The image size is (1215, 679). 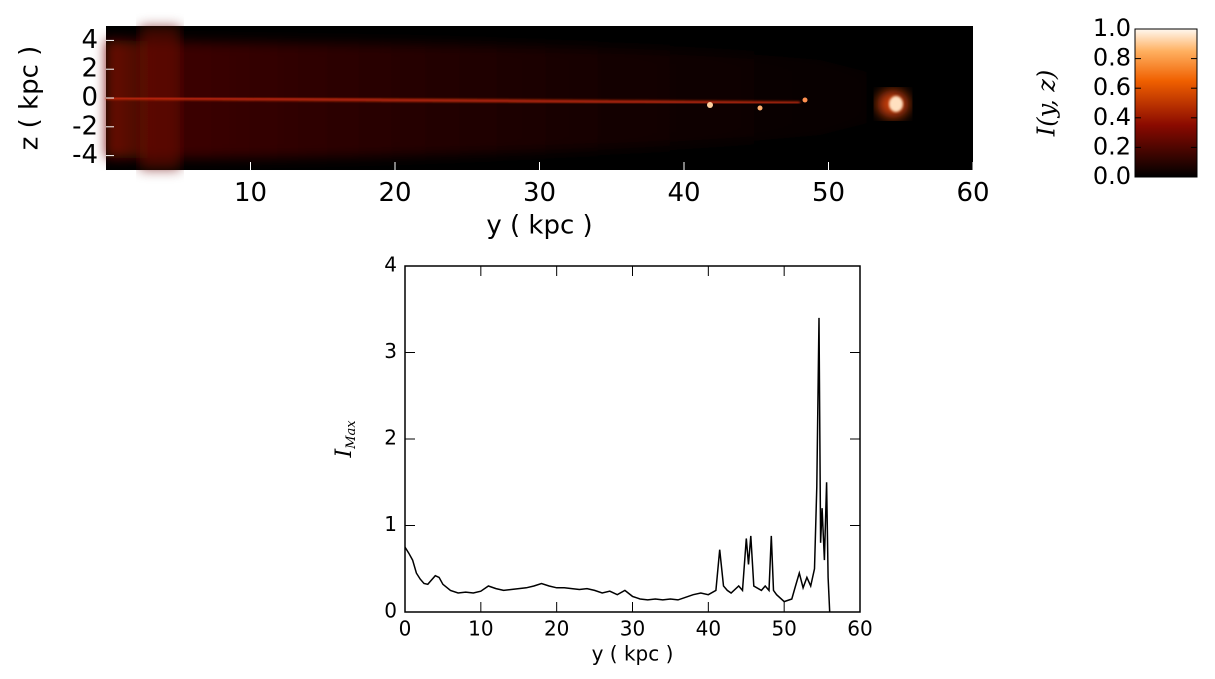 I want to click on y-axis-label: IMax, so click(x=345, y=439).